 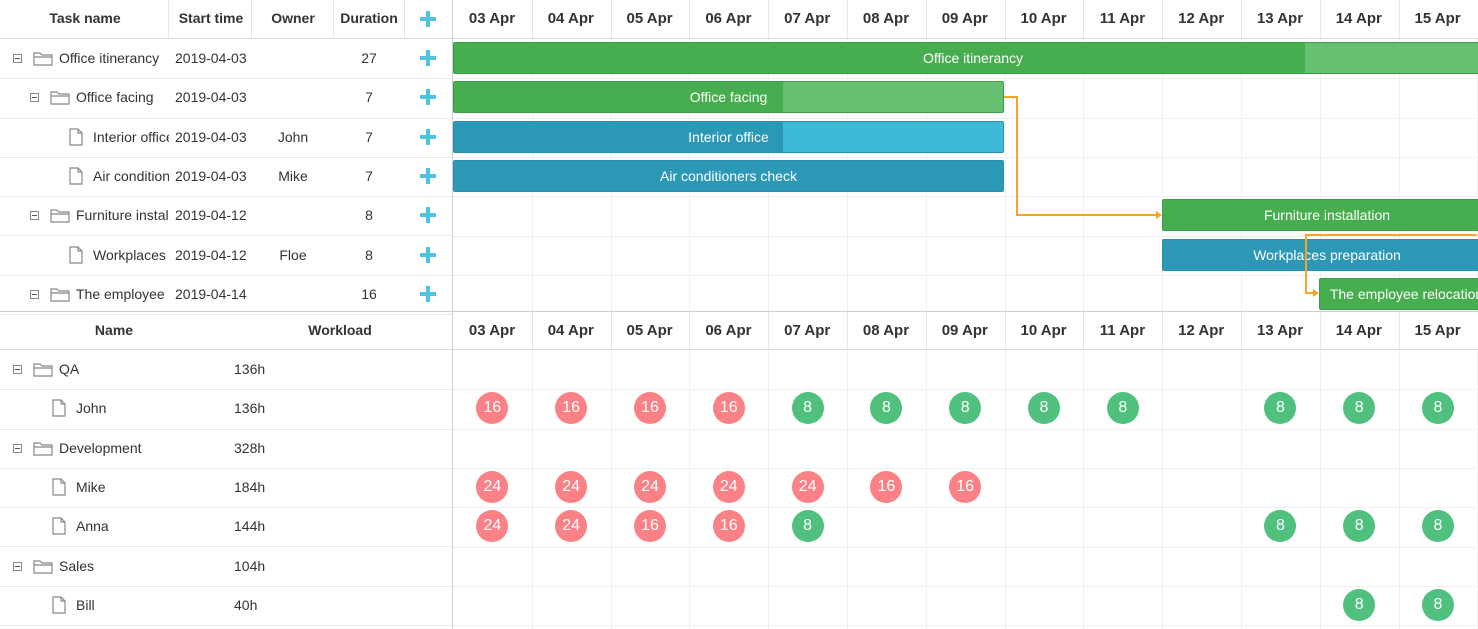 What do you see at coordinates (211, 18) in the screenshot?
I see `column-header-start-time: Start time` at bounding box center [211, 18].